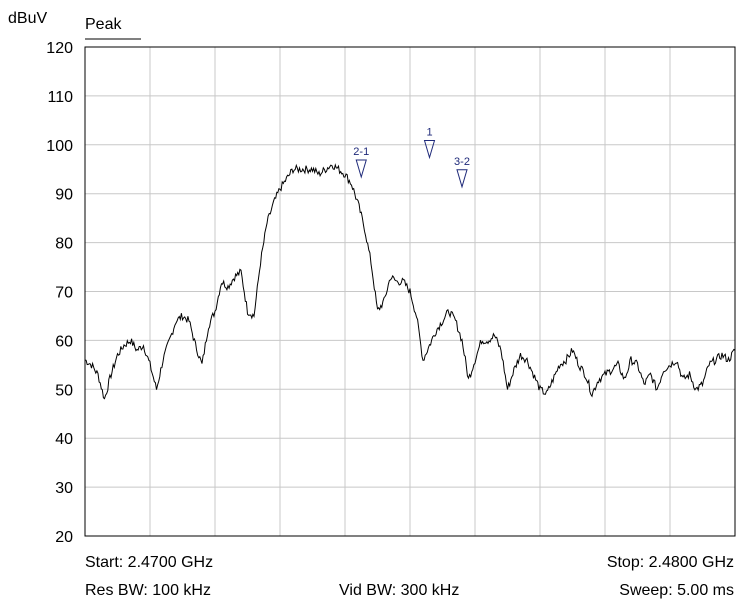  I want to click on resolution-bandwidth: Res BW: 100 kHz, so click(148, 590).